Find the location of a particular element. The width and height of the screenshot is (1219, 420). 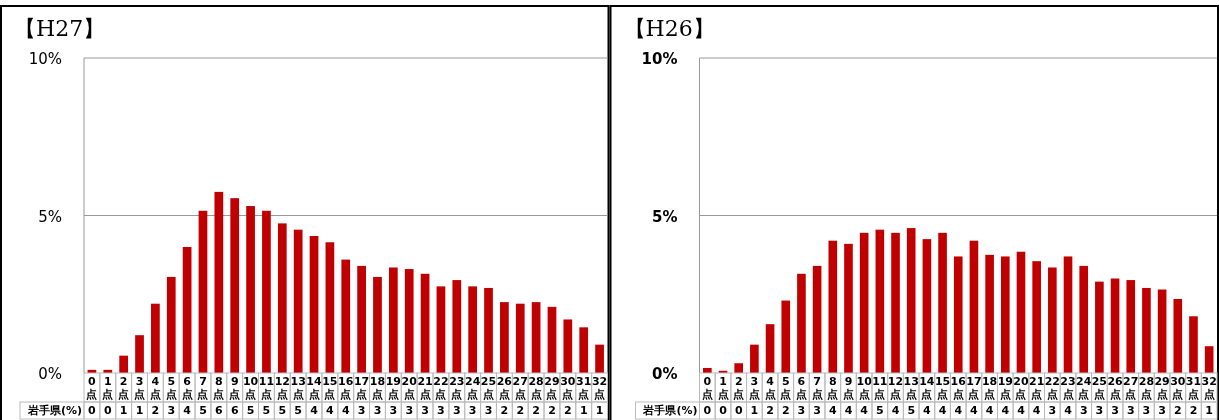

data-label: 6 is located at coordinates (219, 410).